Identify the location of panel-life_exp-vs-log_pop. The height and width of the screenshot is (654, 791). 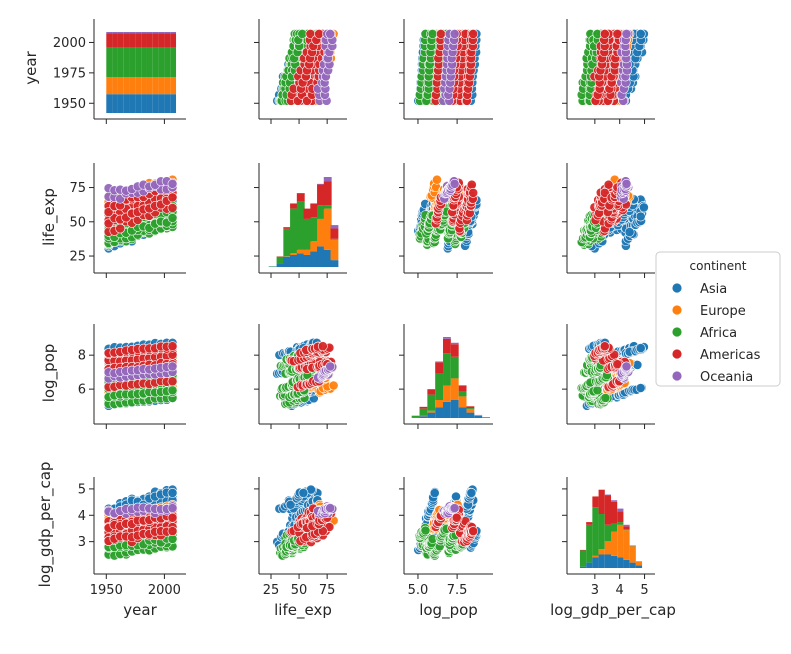
(448, 218).